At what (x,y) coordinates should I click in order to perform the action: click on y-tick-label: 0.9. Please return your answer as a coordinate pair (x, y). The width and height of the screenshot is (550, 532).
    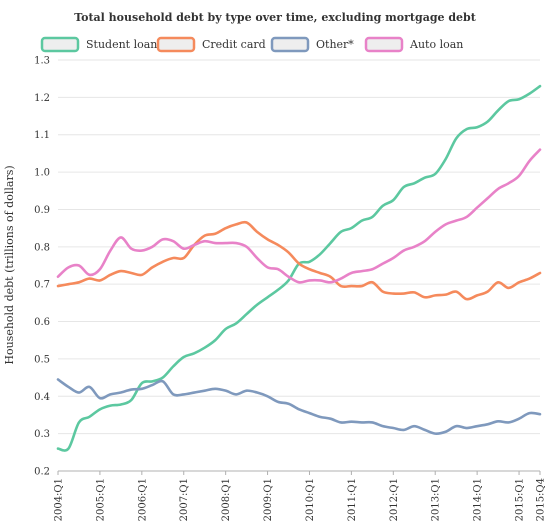
    Looking at the image, I should click on (42, 210).